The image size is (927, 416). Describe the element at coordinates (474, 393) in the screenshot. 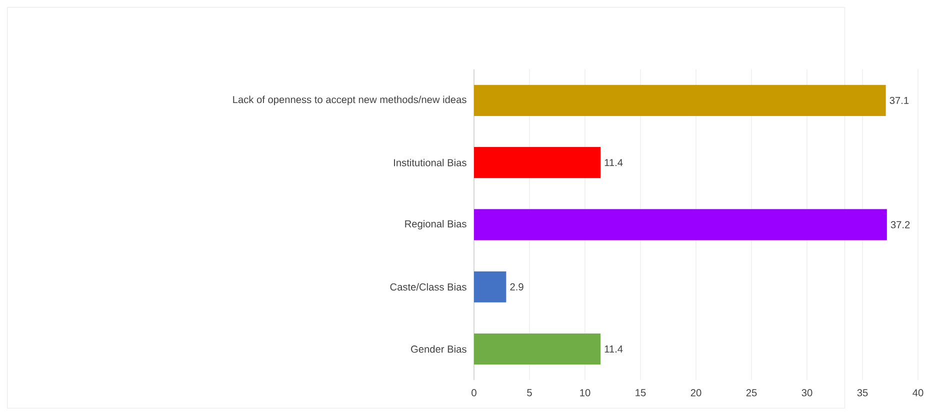

I see `x-tick-label: 0` at that location.